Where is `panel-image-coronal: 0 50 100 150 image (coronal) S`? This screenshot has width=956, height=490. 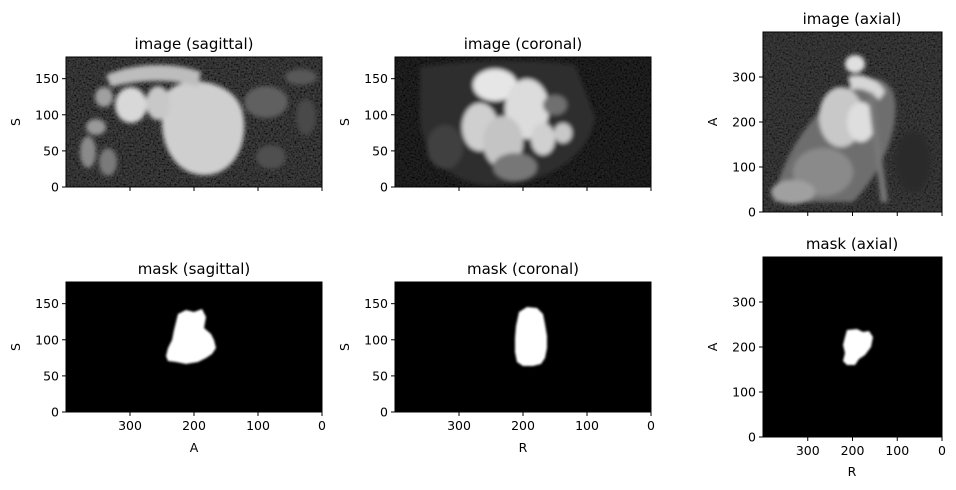 panel-image-coronal: 0 50 100 150 image (coronal) S is located at coordinates (494, 115).